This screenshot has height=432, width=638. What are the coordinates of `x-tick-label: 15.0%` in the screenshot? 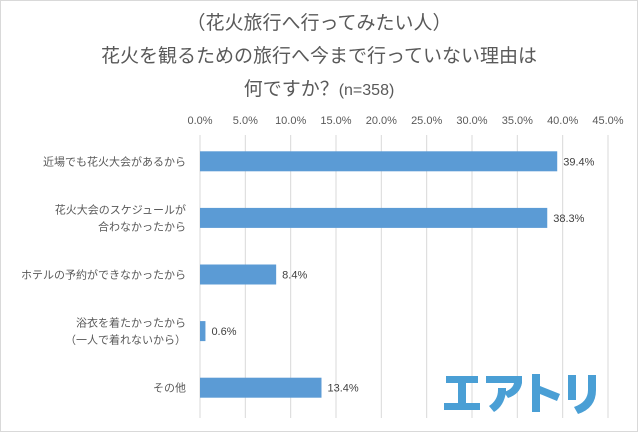 It's located at (335, 121).